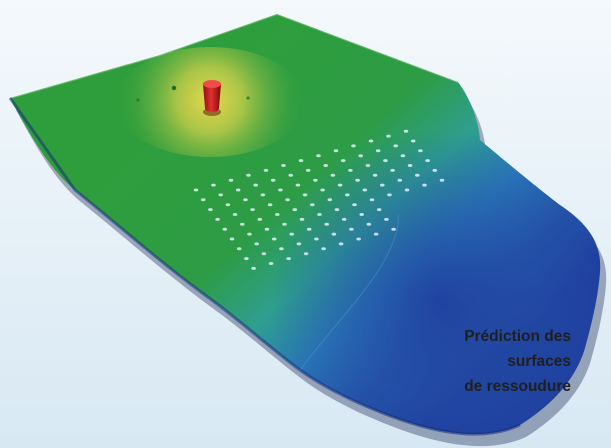 This screenshot has width=611, height=448. Describe the element at coordinates (349, 292) in the screenshot. I see `weld-line` at that location.